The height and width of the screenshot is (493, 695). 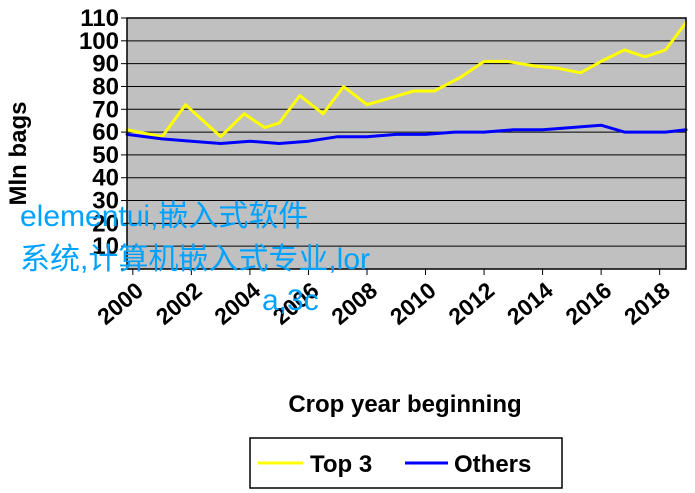 What do you see at coordinates (341, 464) in the screenshot?
I see `legend-label-top-3: Top 3` at bounding box center [341, 464].